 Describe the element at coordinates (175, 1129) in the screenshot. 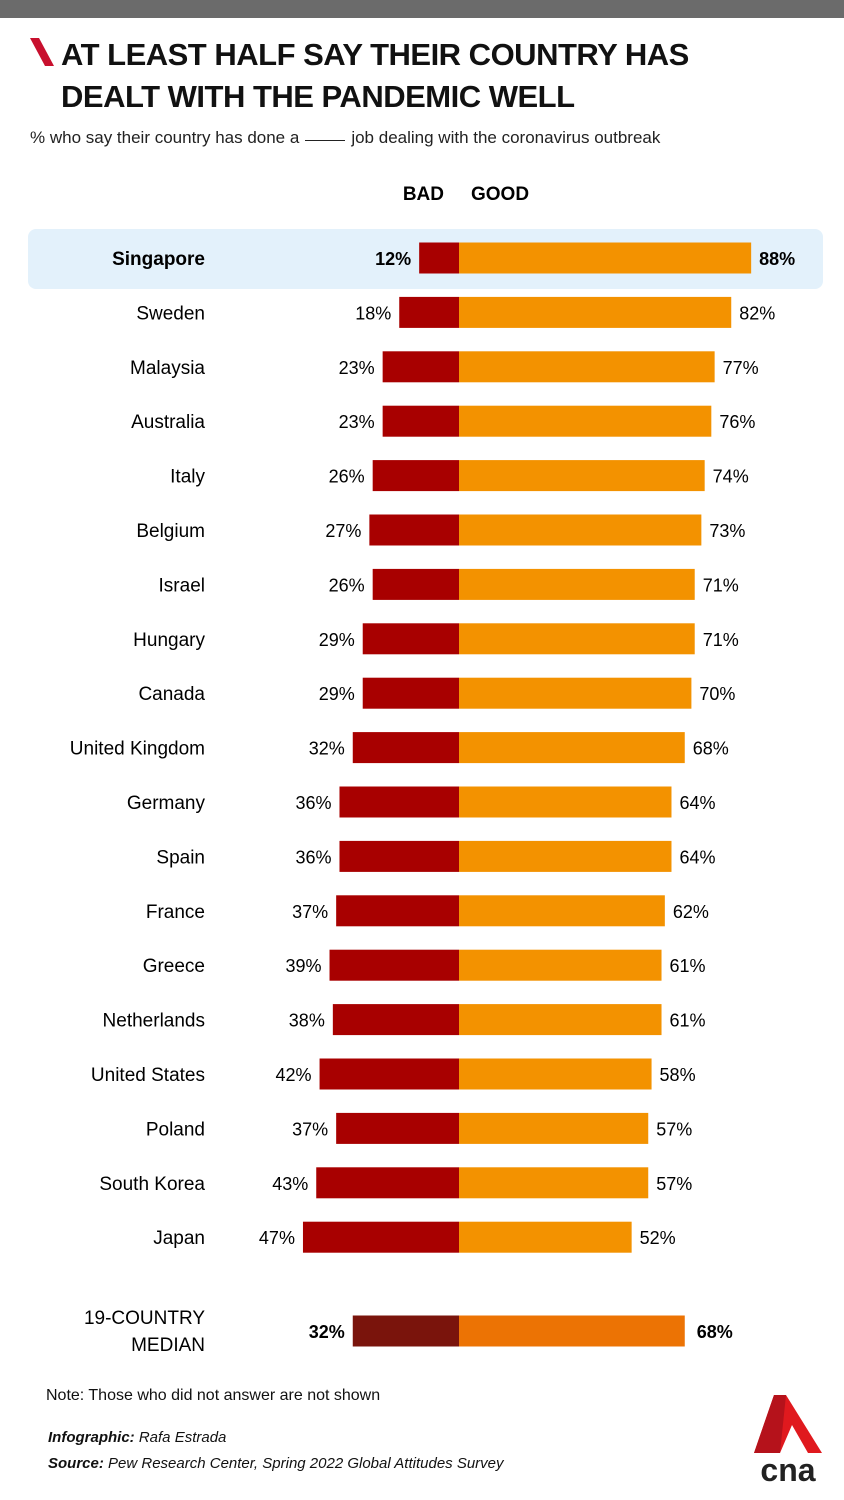

I see `country-label: Poland` at that location.